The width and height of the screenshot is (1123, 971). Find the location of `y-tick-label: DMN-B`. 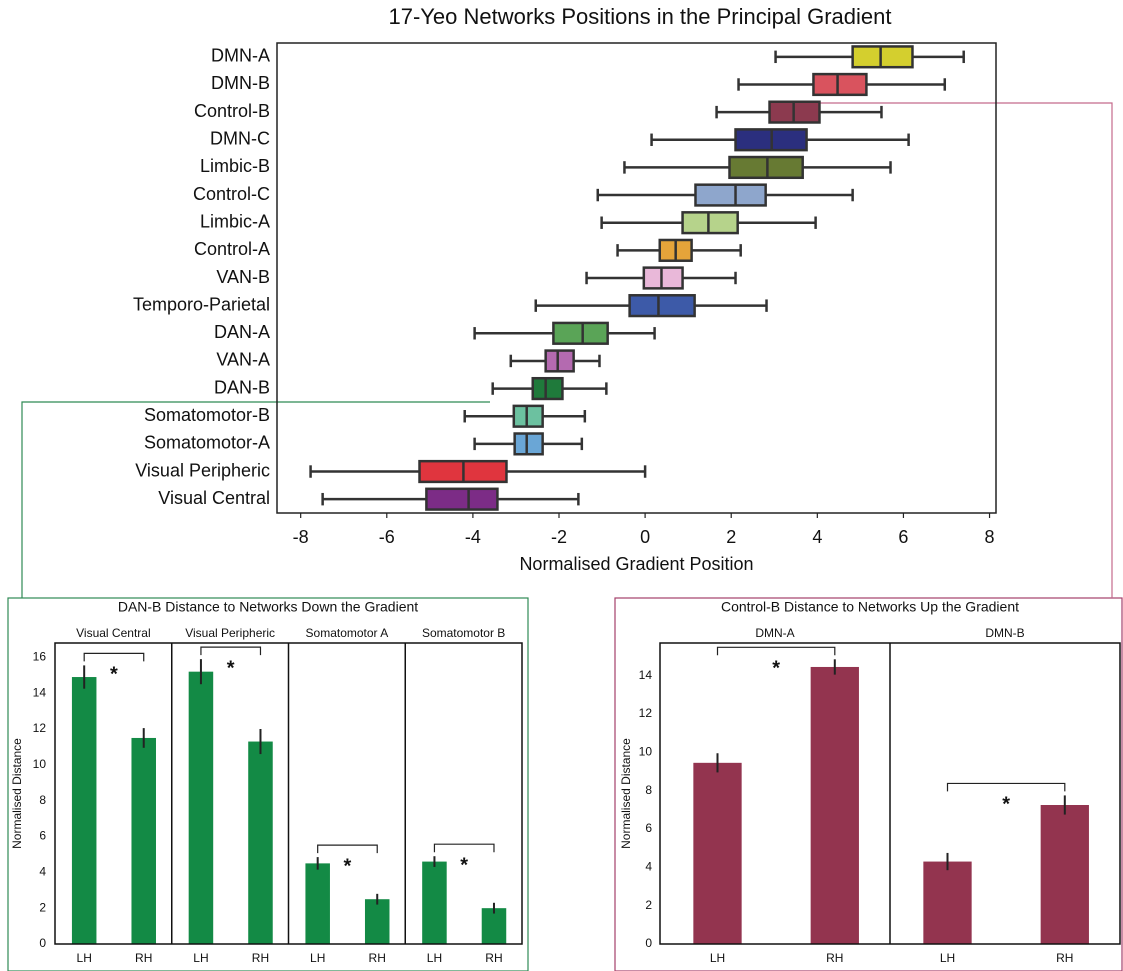

y-tick-label: DMN-B is located at coordinates (240, 83).